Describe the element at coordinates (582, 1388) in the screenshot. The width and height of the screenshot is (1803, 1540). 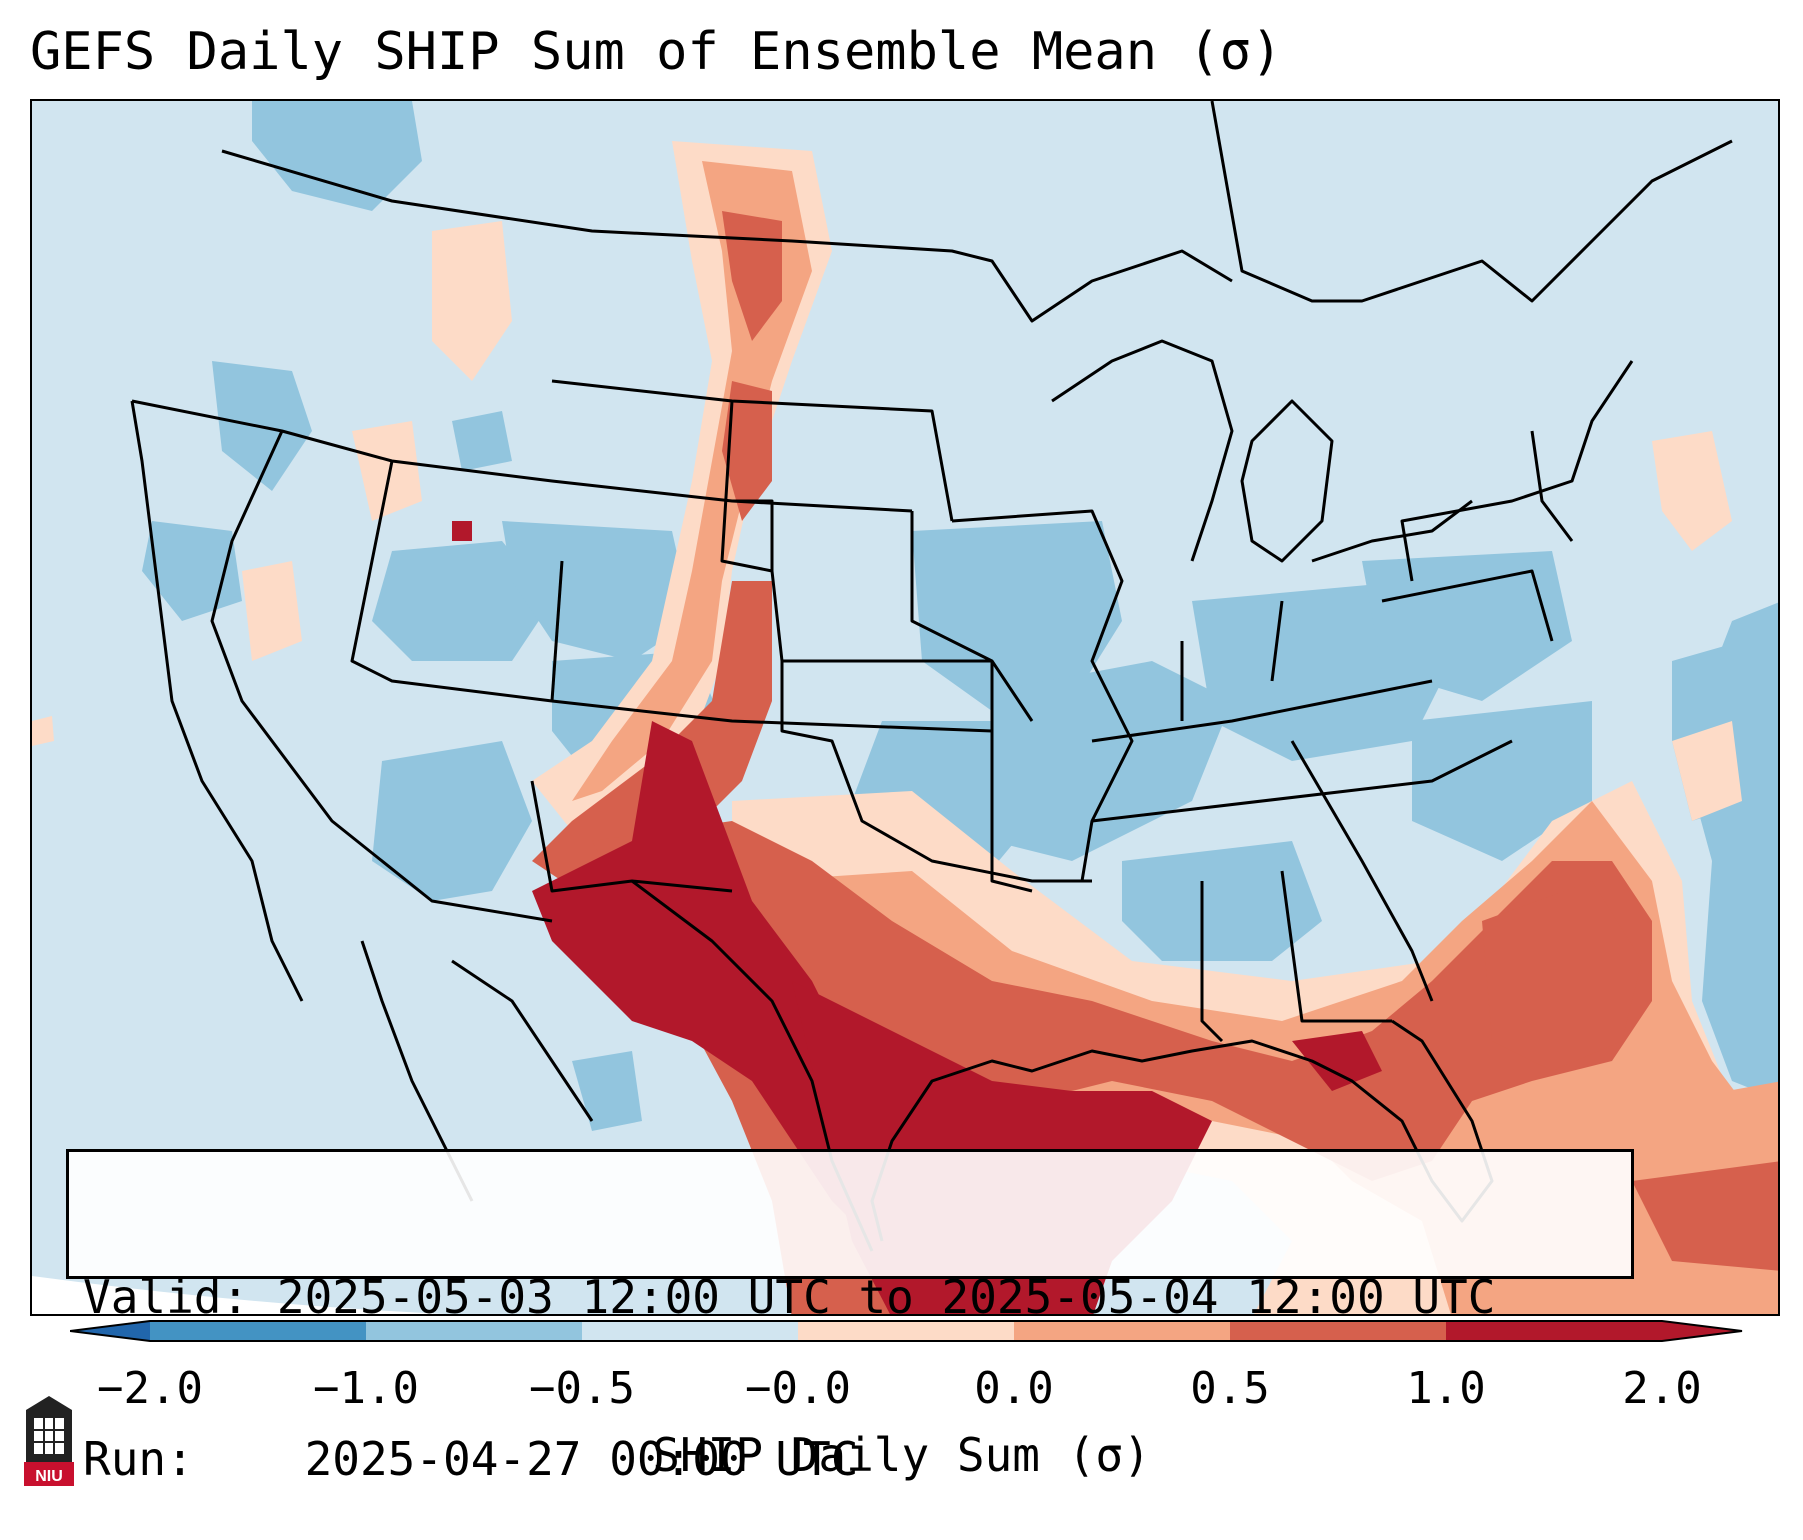
I see `colorbar-tick-label: −0.5` at that location.